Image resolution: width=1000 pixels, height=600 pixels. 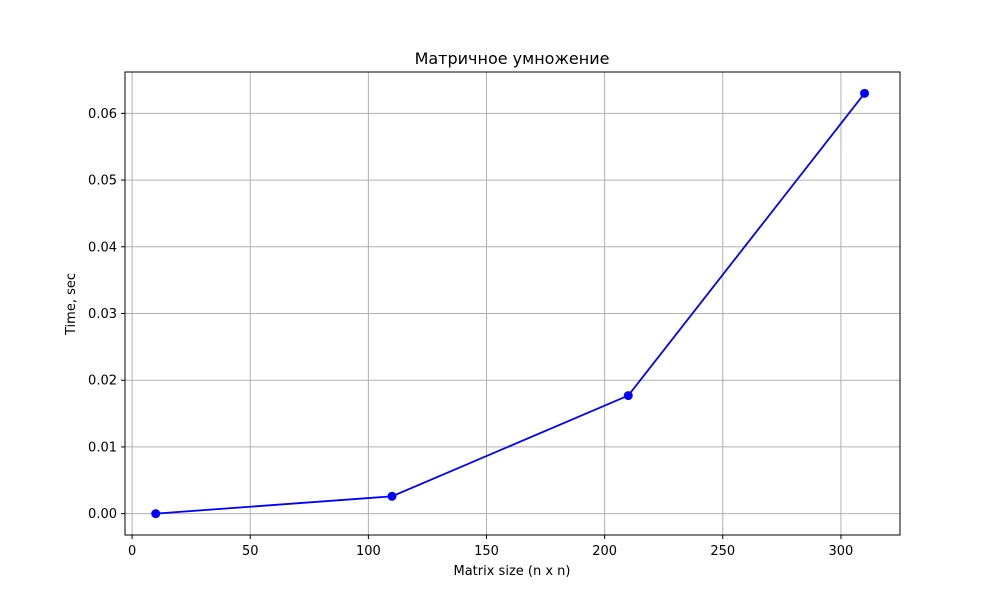 I want to click on x-tick-label: 200, so click(x=604, y=551).